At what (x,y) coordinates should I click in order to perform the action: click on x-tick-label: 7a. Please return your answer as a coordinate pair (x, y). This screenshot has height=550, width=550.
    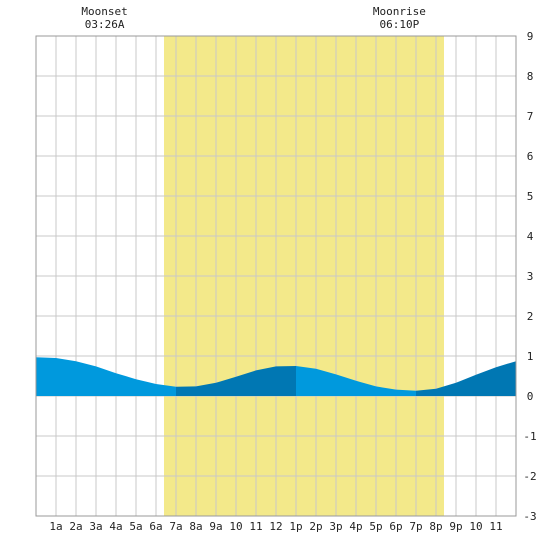
    Looking at the image, I should click on (175, 526).